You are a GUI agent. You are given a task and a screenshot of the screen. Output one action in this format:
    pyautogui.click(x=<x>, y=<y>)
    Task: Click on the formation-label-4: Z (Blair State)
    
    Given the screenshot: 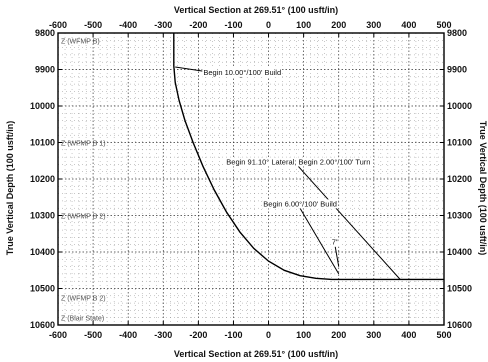 What is the action you would take?
    pyautogui.click(x=82, y=319)
    